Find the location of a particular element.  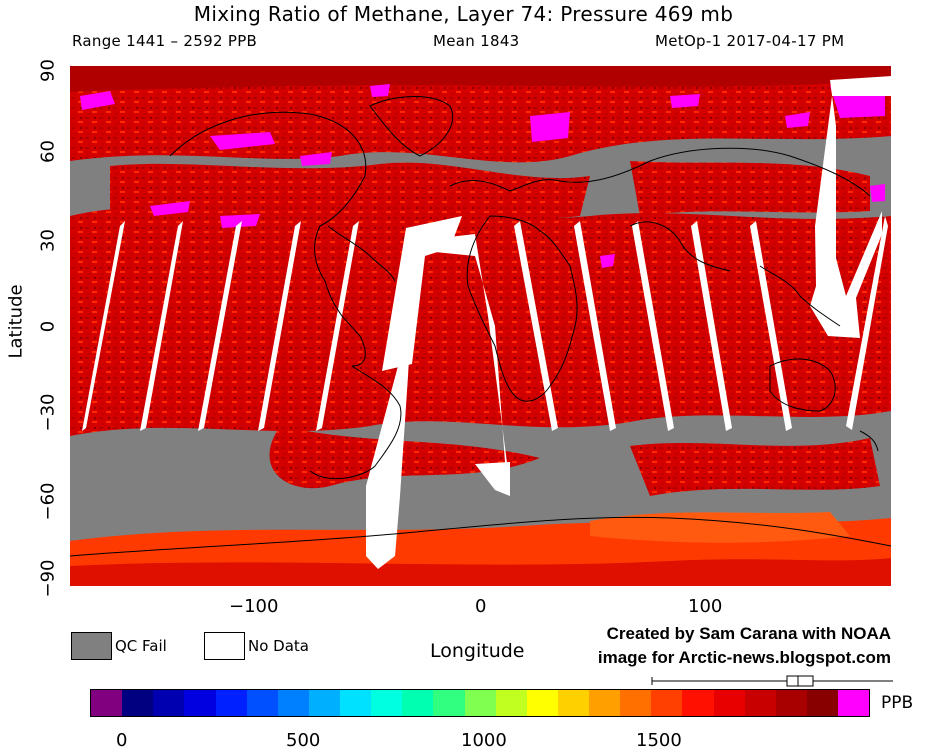

no-data-label: No Data is located at coordinates (278, 646).